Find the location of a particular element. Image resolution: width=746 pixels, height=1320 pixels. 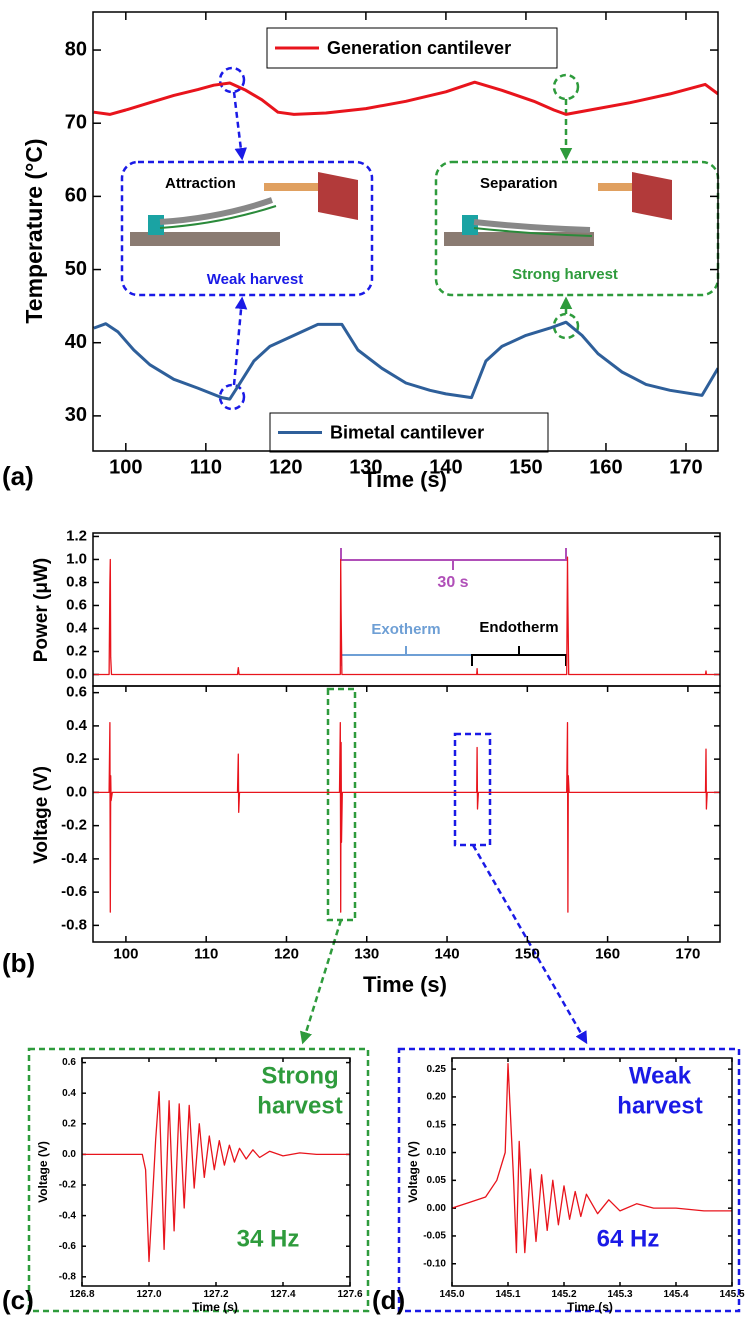

clamp is located at coordinates (156, 225).